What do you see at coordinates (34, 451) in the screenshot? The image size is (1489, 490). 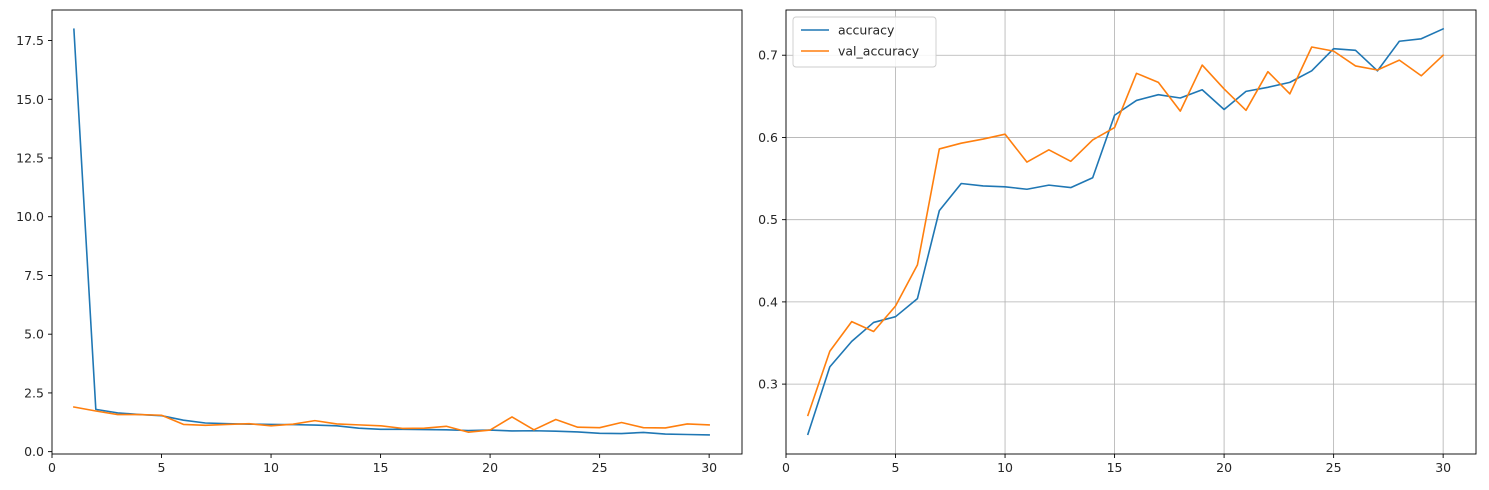 I see `y-tick-label: 0.0` at bounding box center [34, 451].